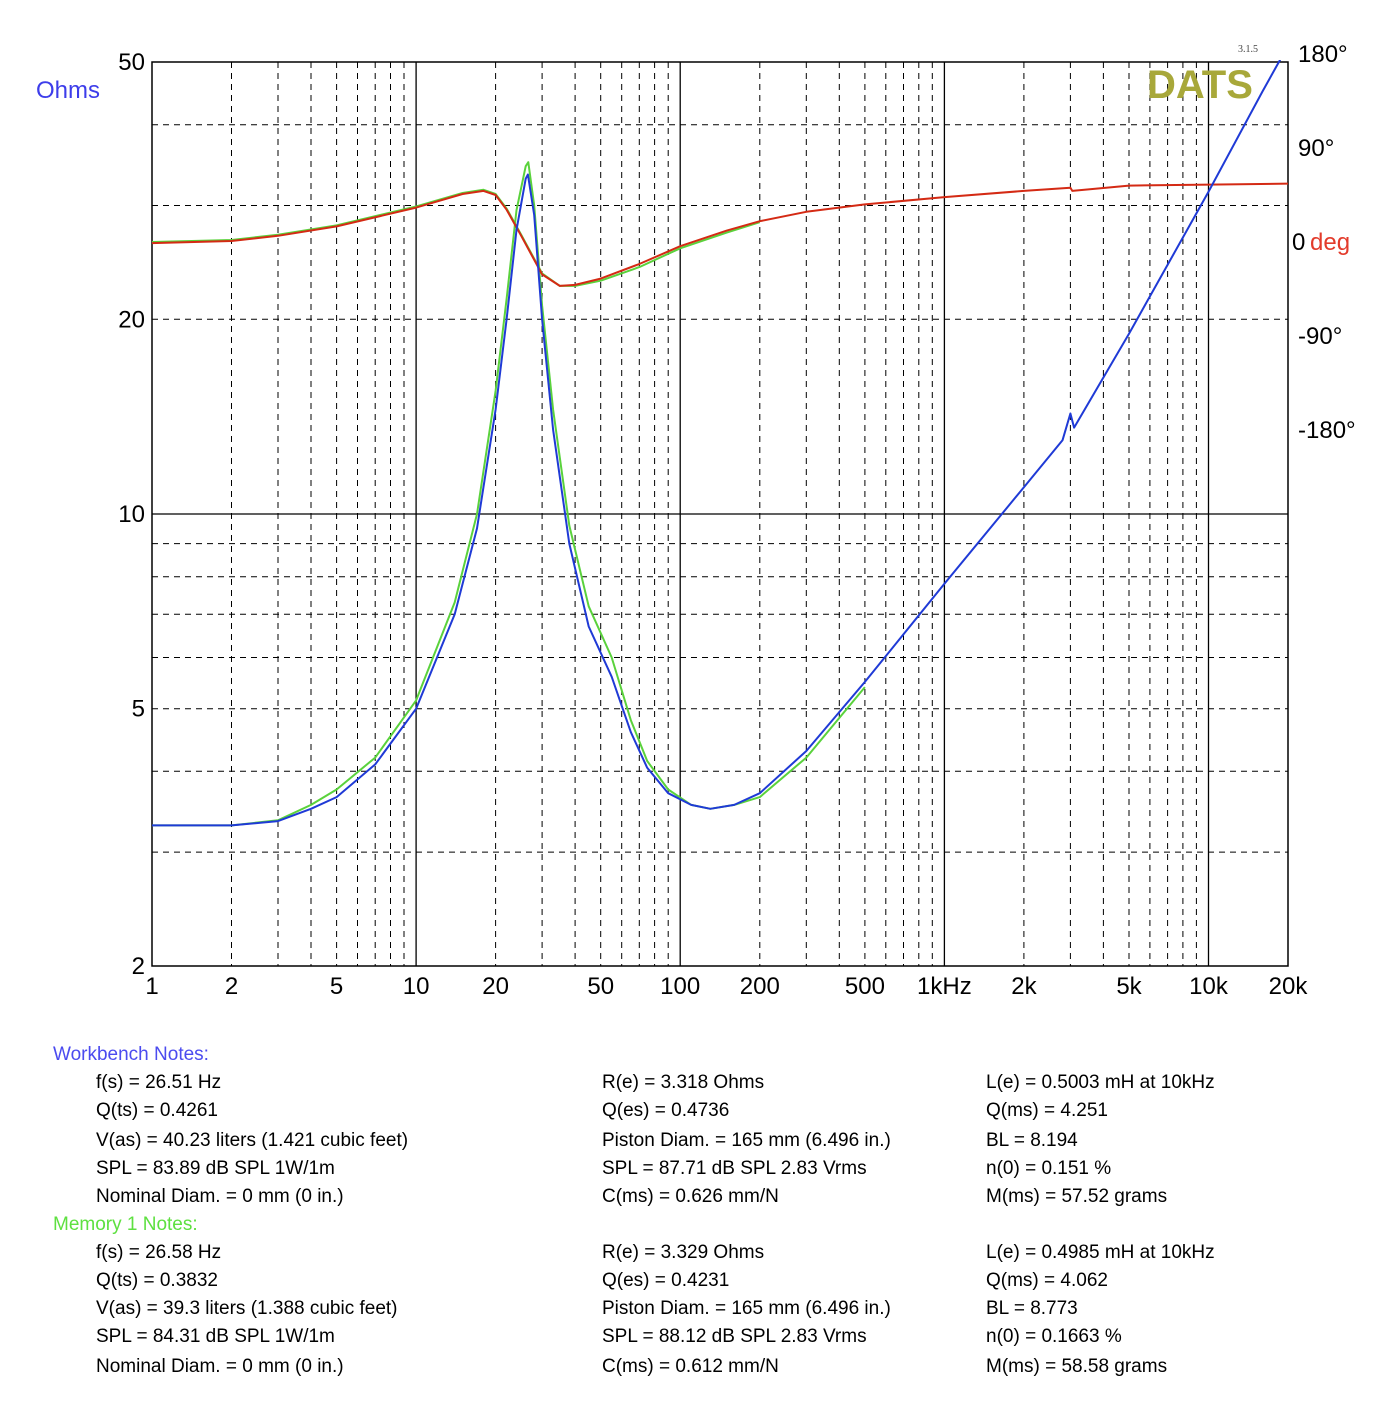 This screenshot has height=1422, width=1376. Describe the element at coordinates (1077, 1196) in the screenshot. I see `workbench-mms: M(ms) = 57.52 grams` at that location.